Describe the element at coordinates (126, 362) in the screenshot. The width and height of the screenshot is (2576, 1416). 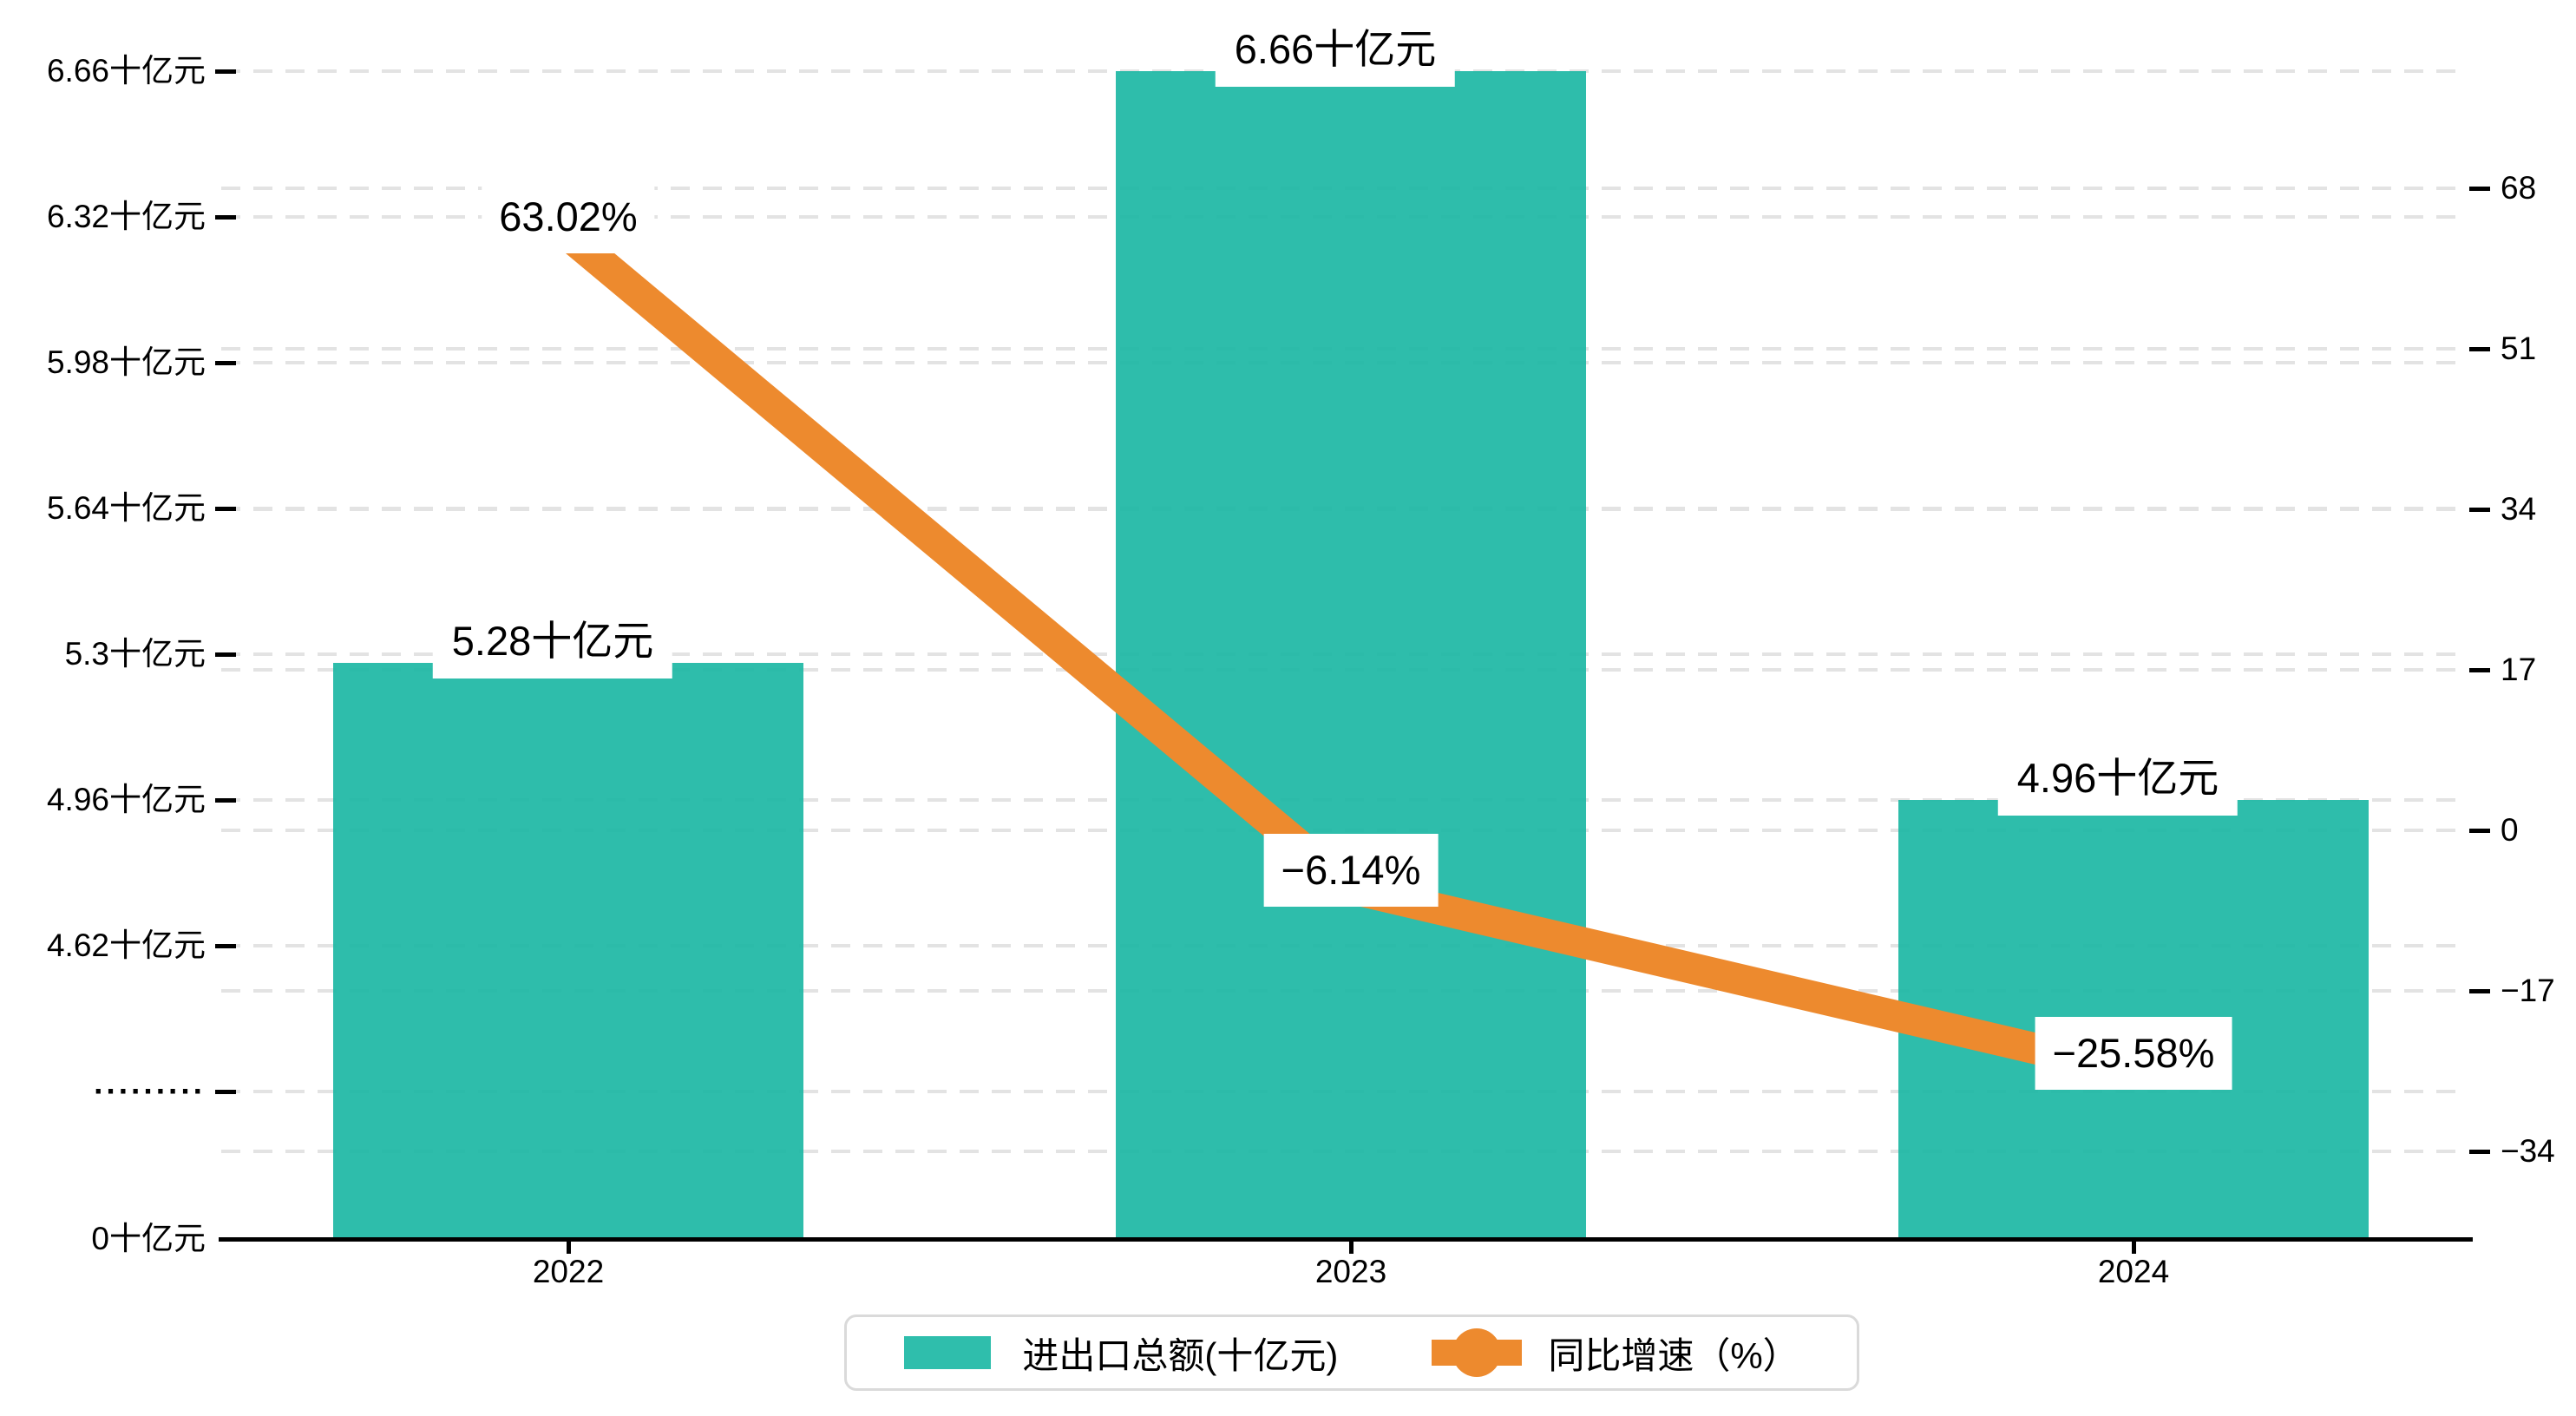
I see `y-axis-label-left: 5.98十亿元` at that location.